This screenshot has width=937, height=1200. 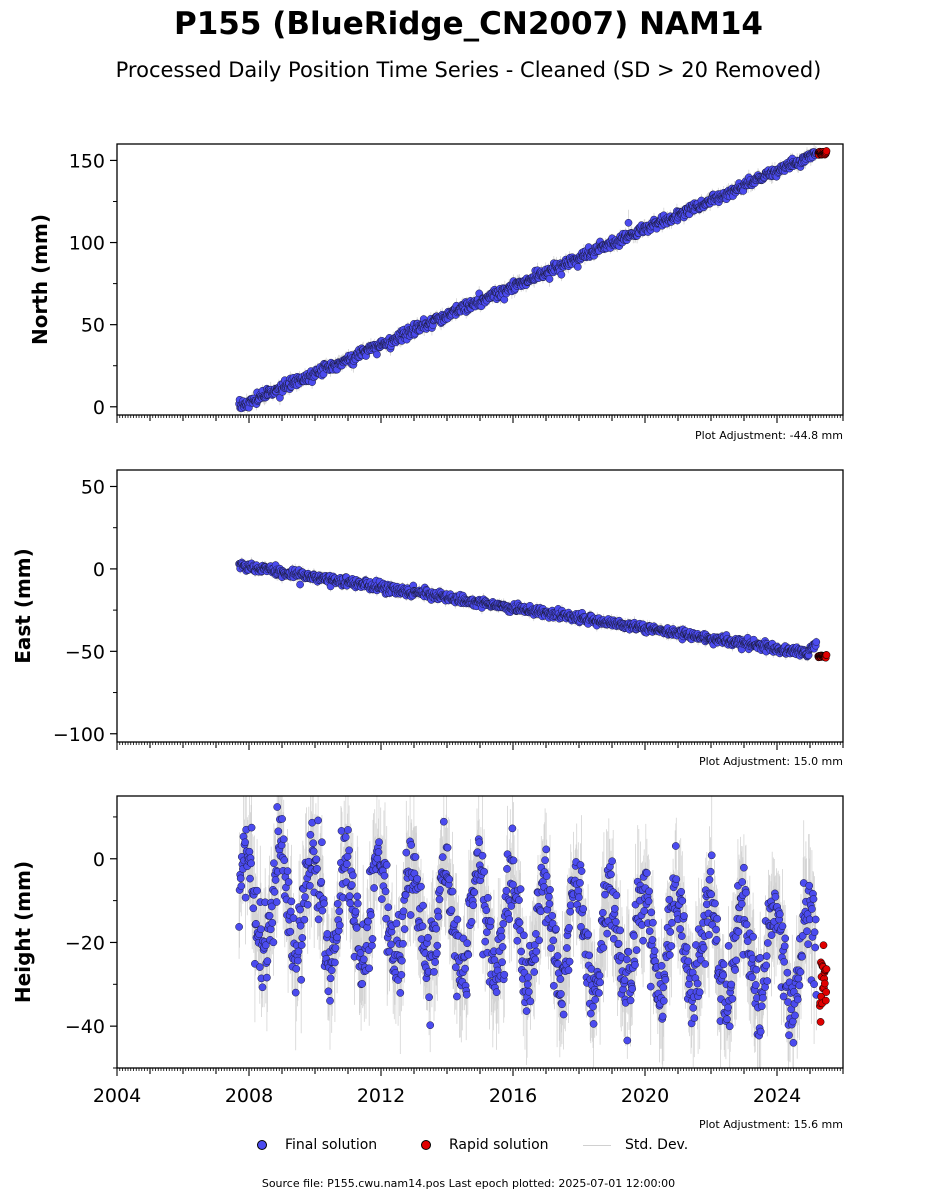 What do you see at coordinates (549, 279) in the screenshot?
I see `north-final-point` at bounding box center [549, 279].